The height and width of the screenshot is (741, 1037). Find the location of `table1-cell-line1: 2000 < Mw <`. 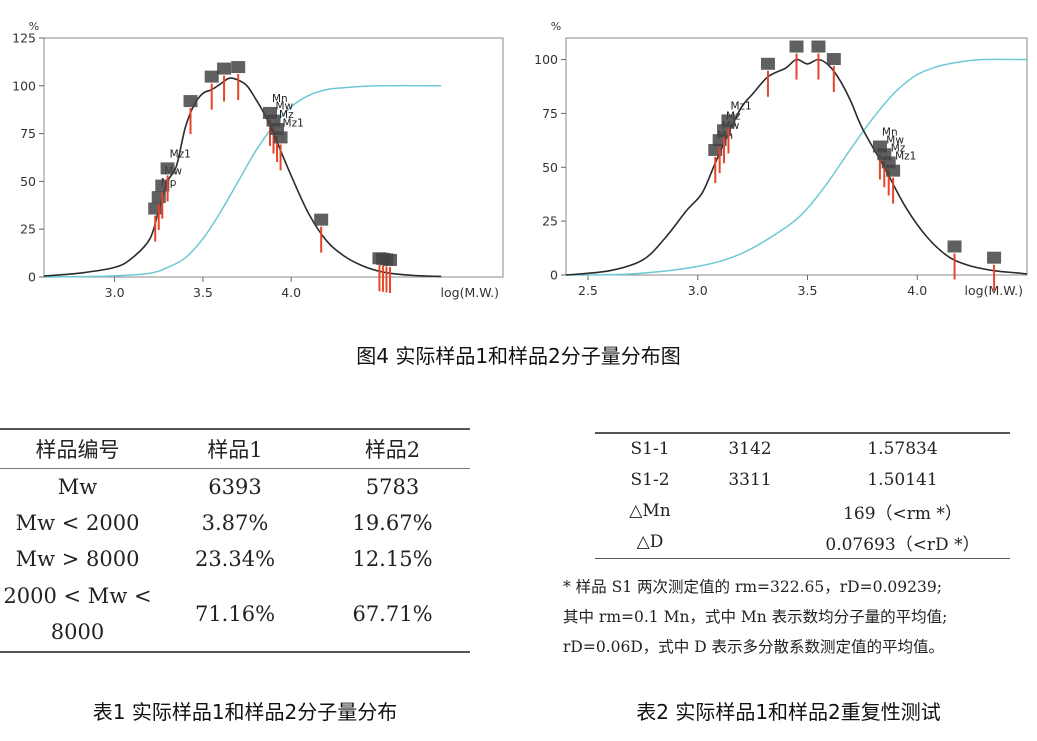

table1-cell-line1: 2000 < Mw < is located at coordinates (77, 596).